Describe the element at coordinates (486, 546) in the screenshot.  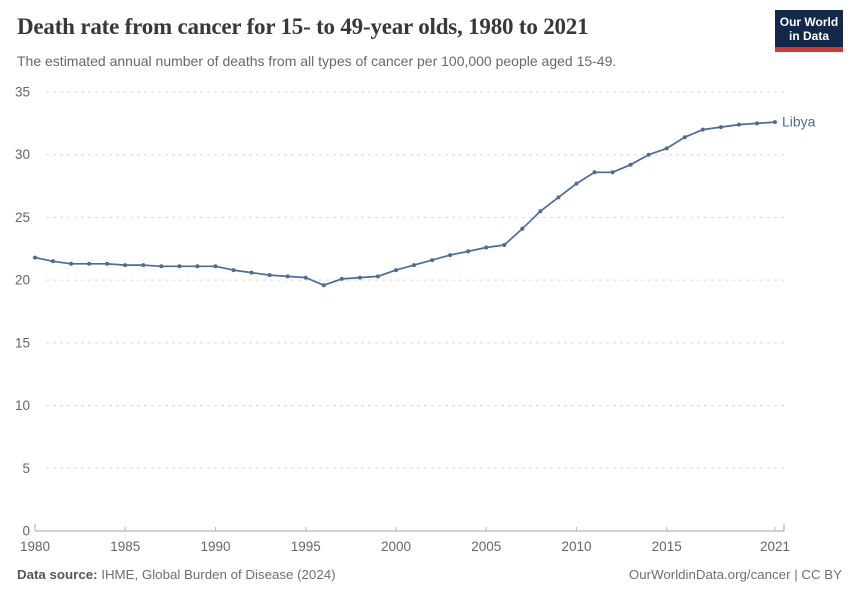
I see `x-tick-label: 2005` at that location.